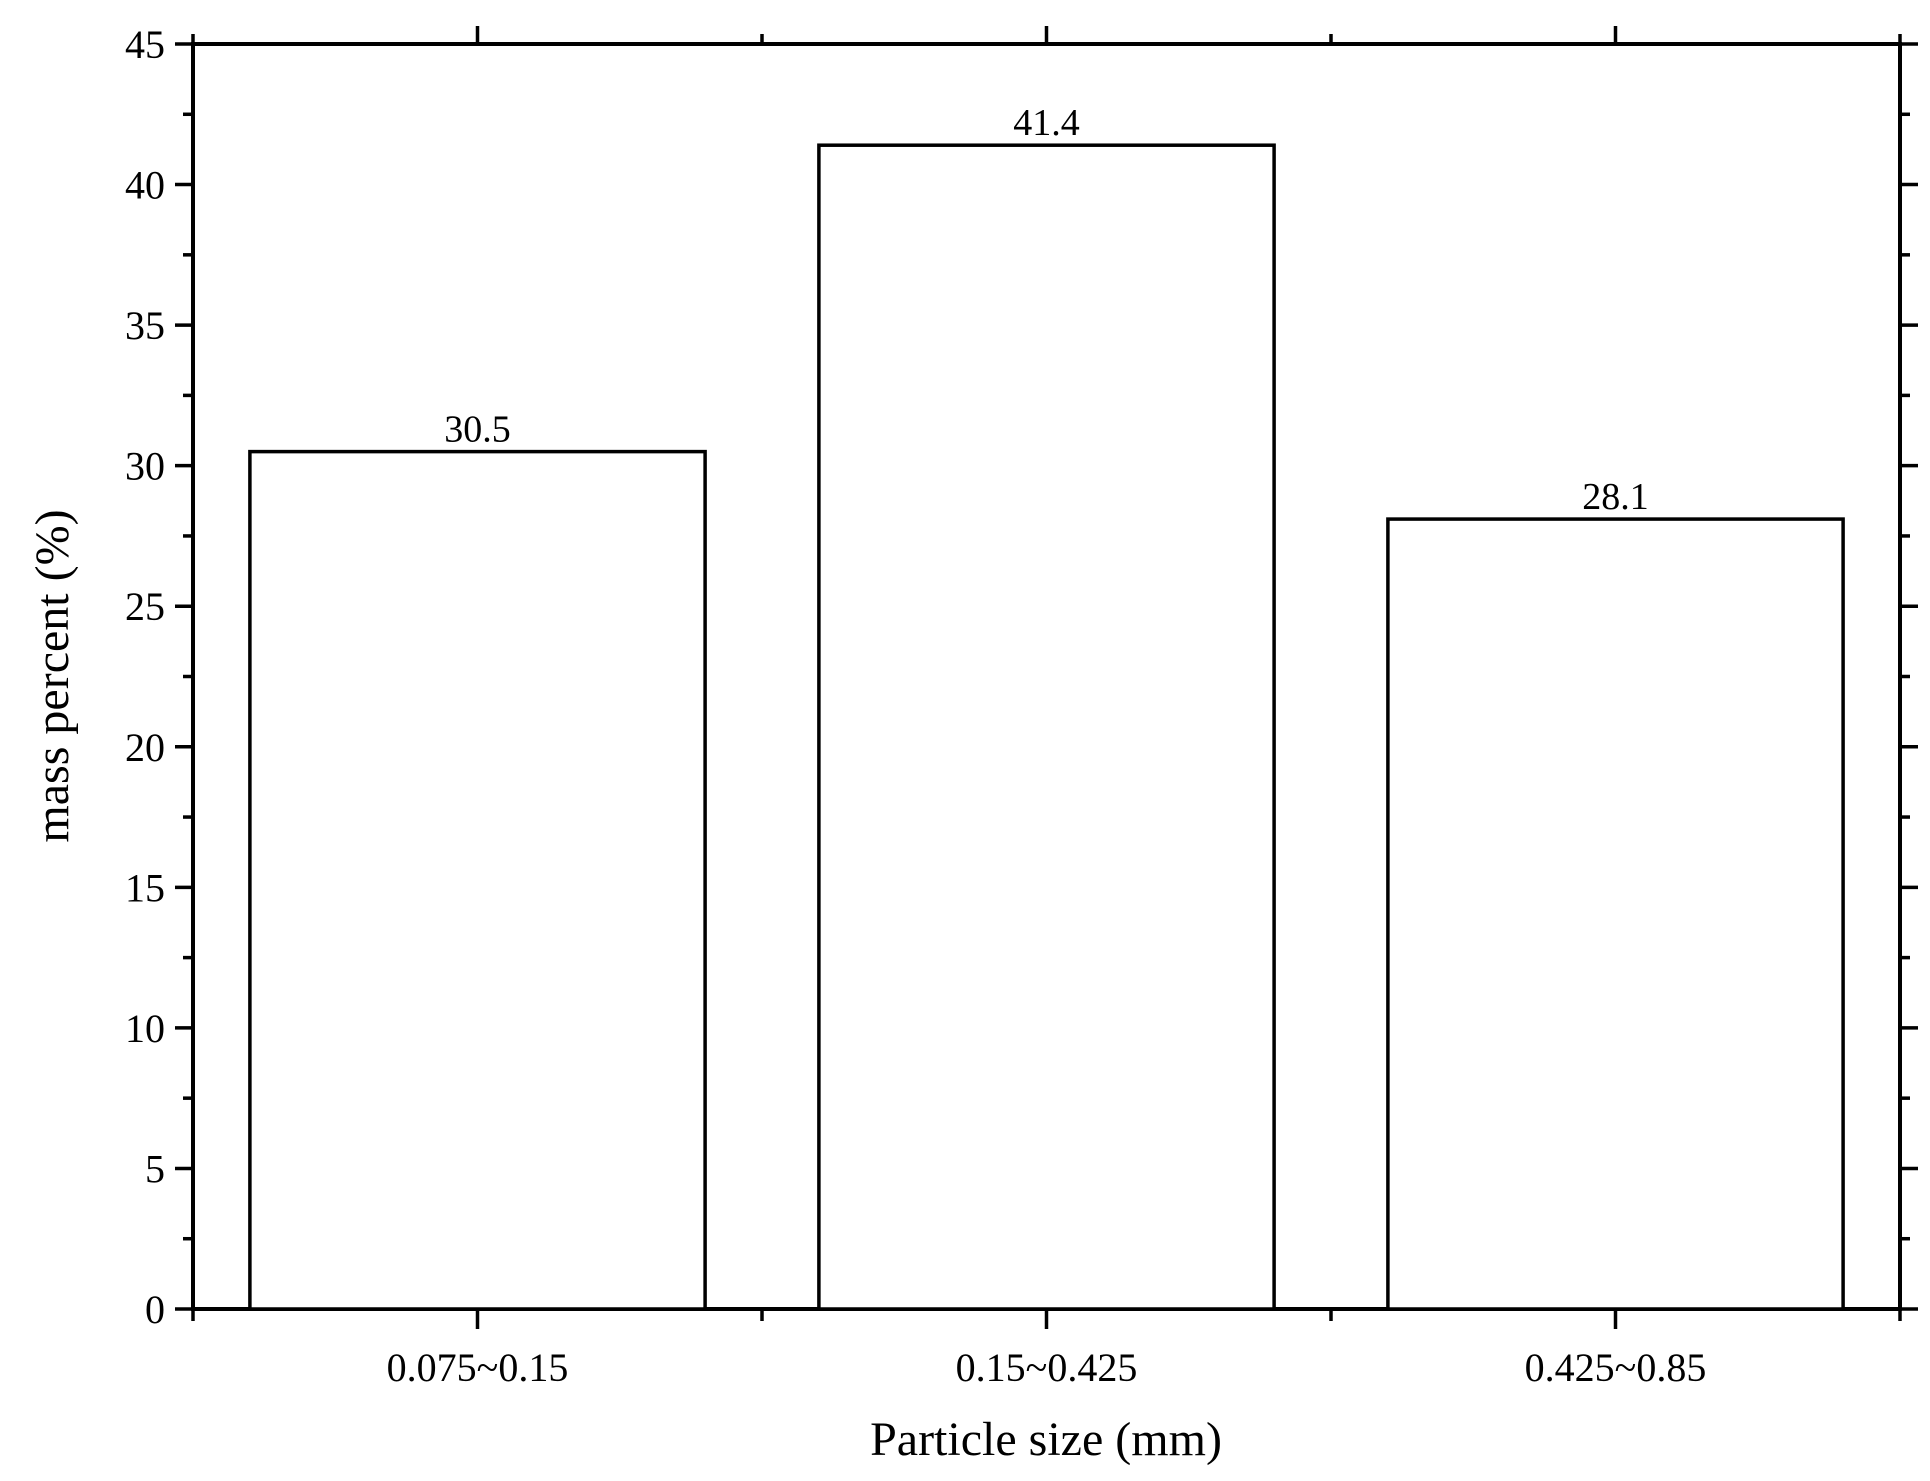 The image size is (1930, 1481). I want to click on x-tick-label: 0.15~0.425, so click(1047, 1367).